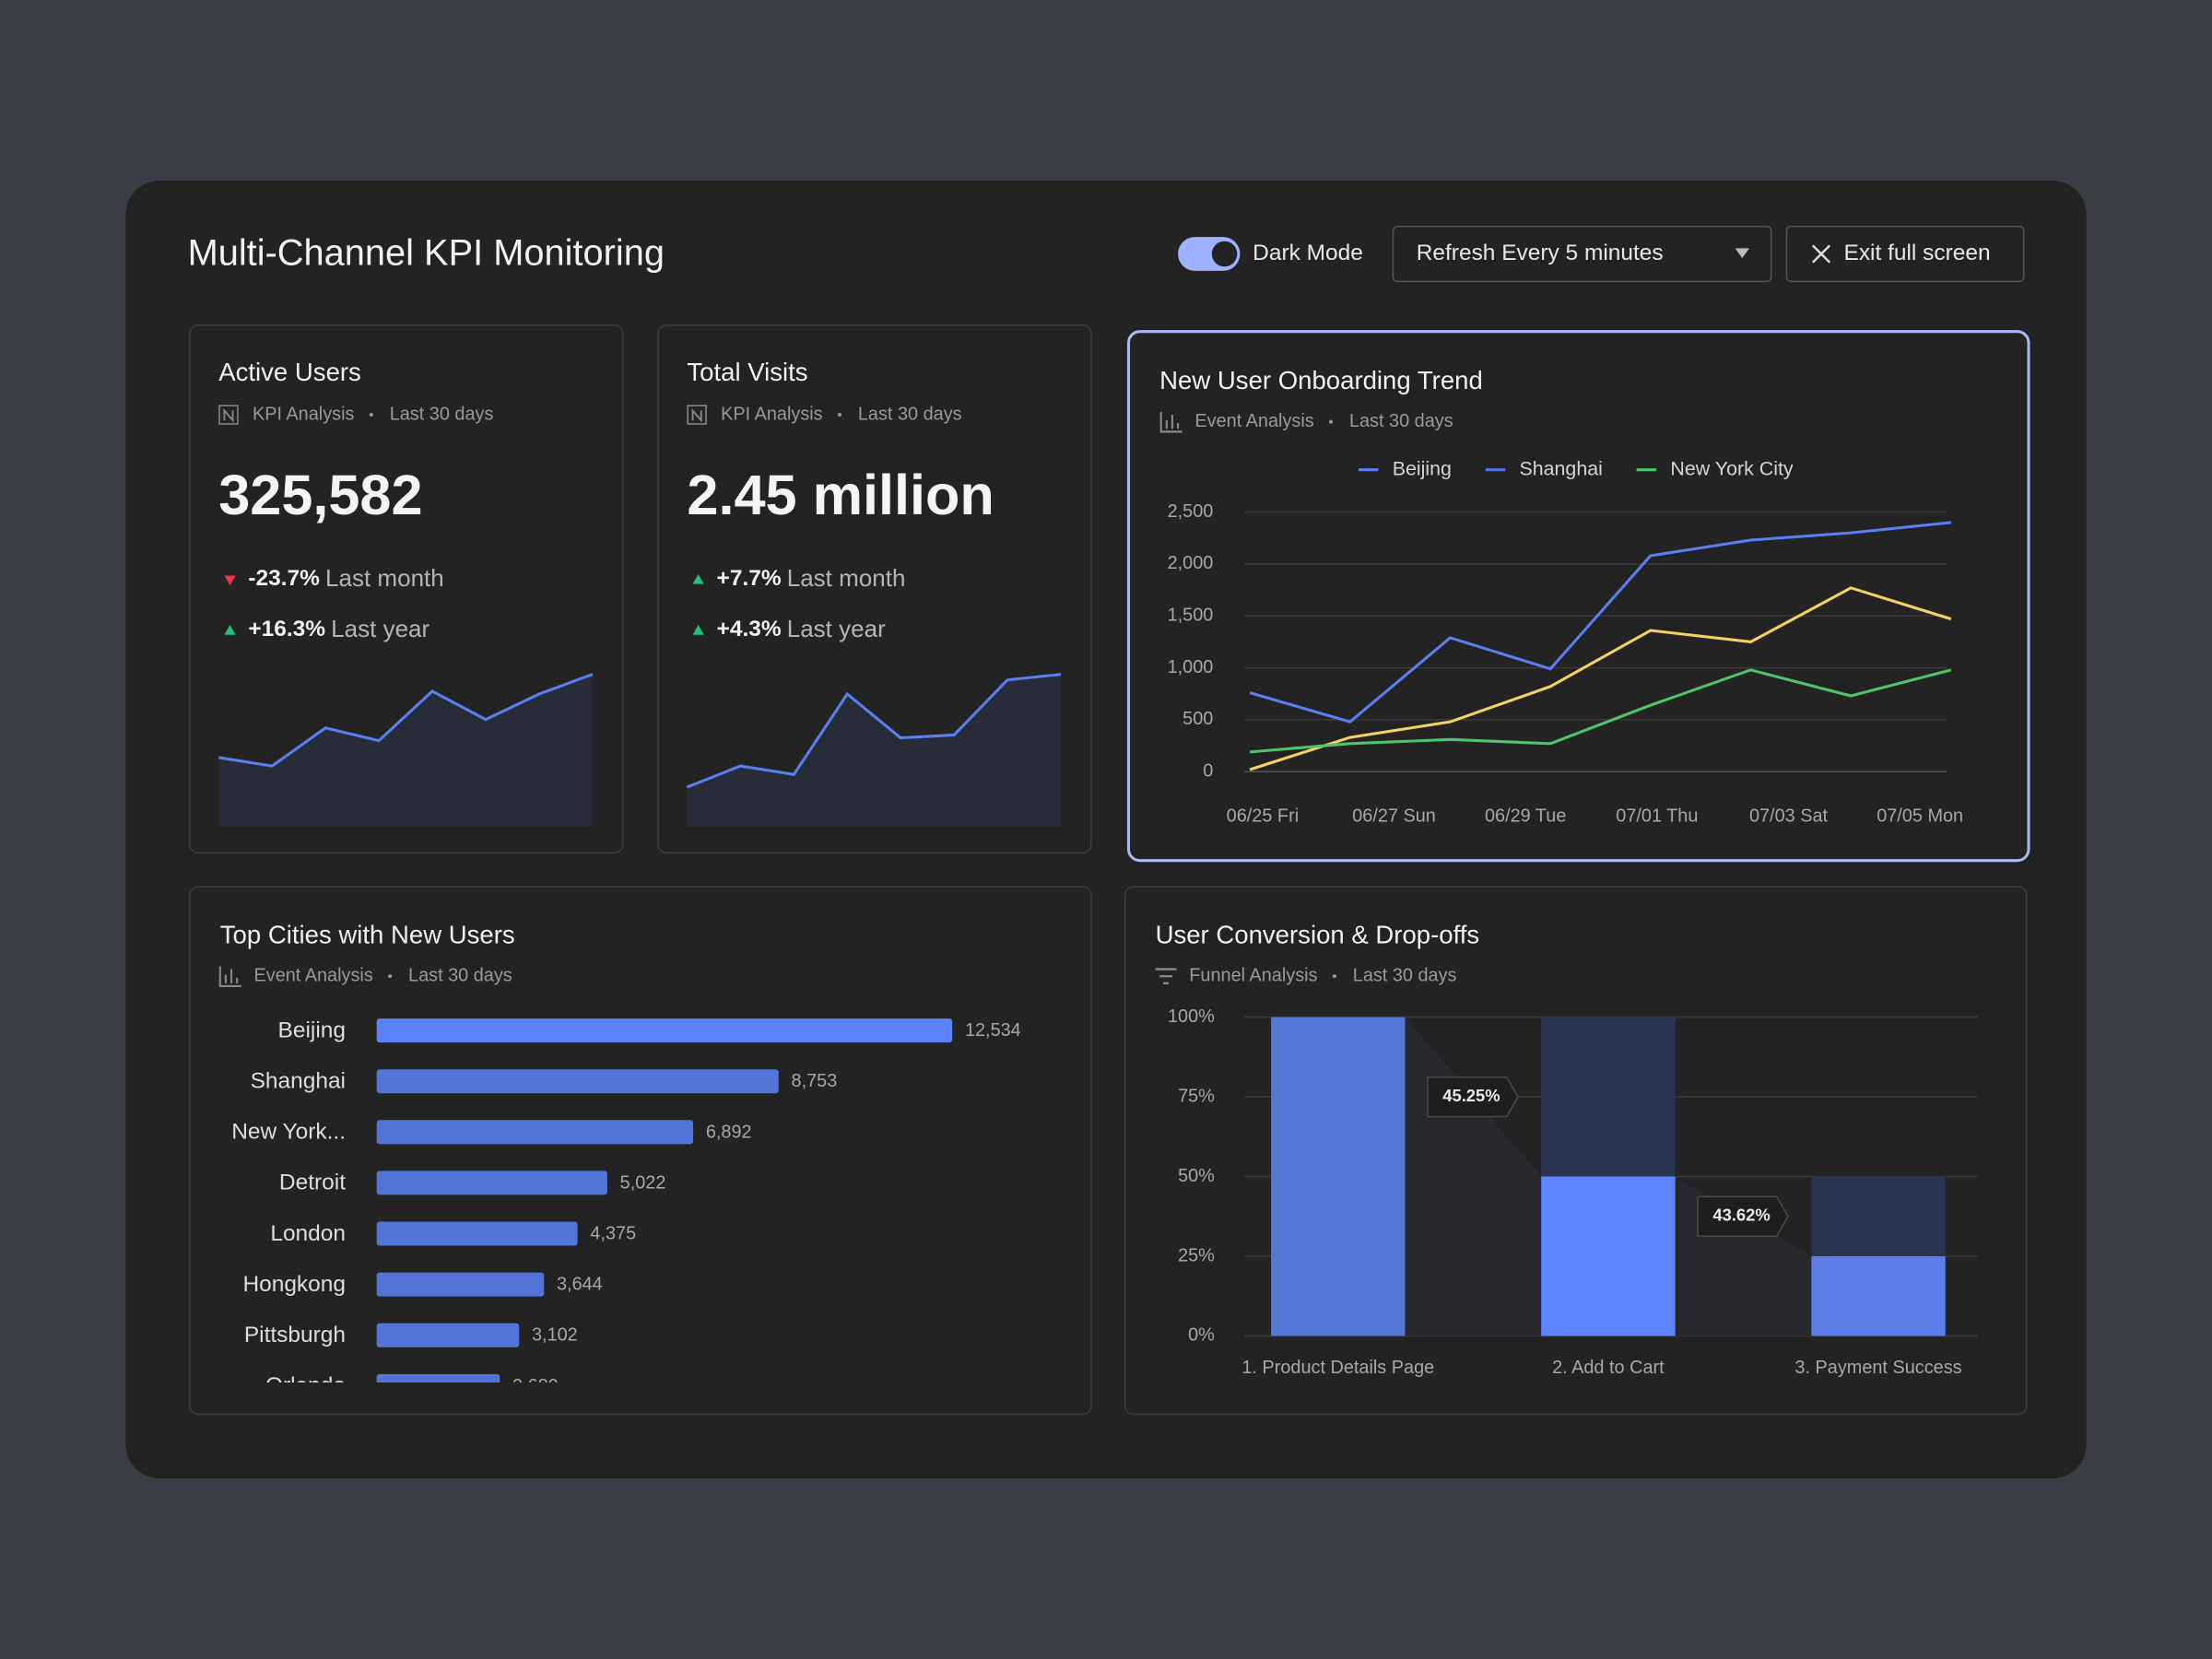 The width and height of the screenshot is (2212, 1659). What do you see at coordinates (555, 1335) in the screenshot?
I see `value-label: 3,102` at bounding box center [555, 1335].